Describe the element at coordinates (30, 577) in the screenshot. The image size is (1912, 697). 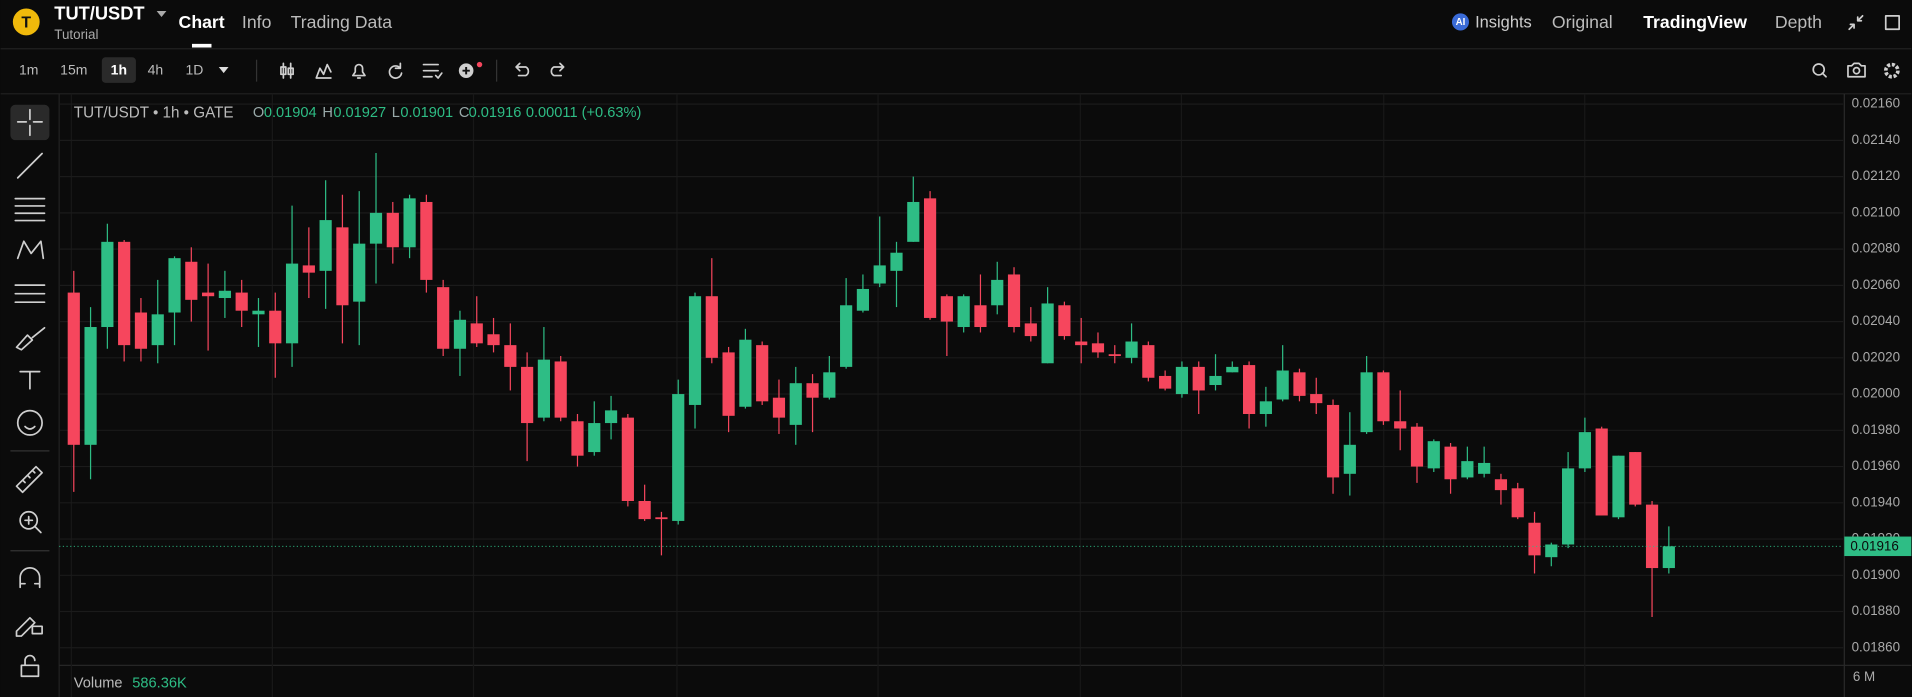
I see `magnet-tool` at that location.